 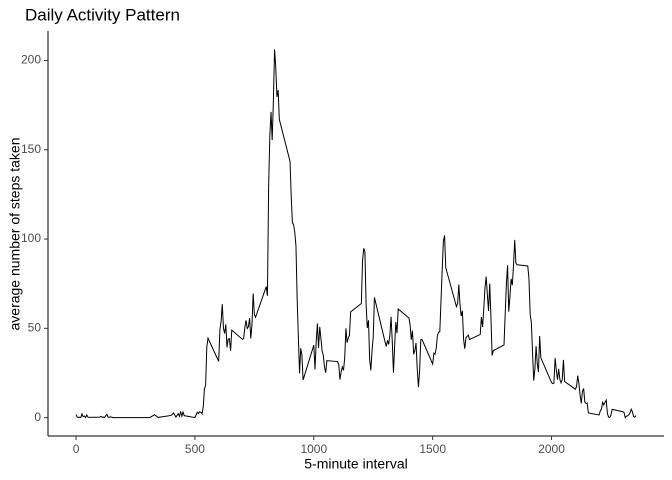 I want to click on y-tick-label: 50, so click(x=35, y=327).